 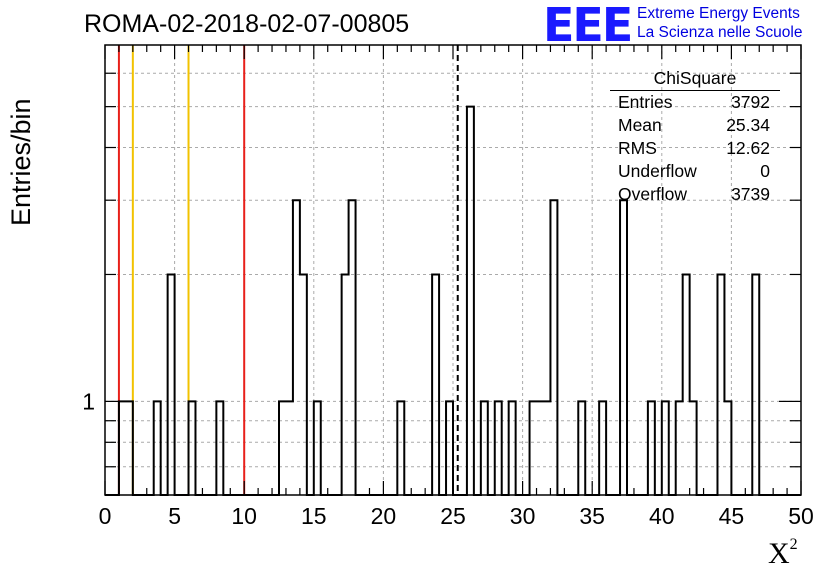 I want to click on stats-label: Overflow, so click(x=653, y=194).